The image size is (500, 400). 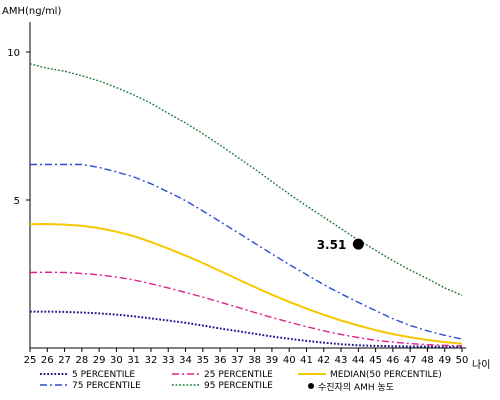 I want to click on x-tick-label: 40, so click(x=289, y=360).